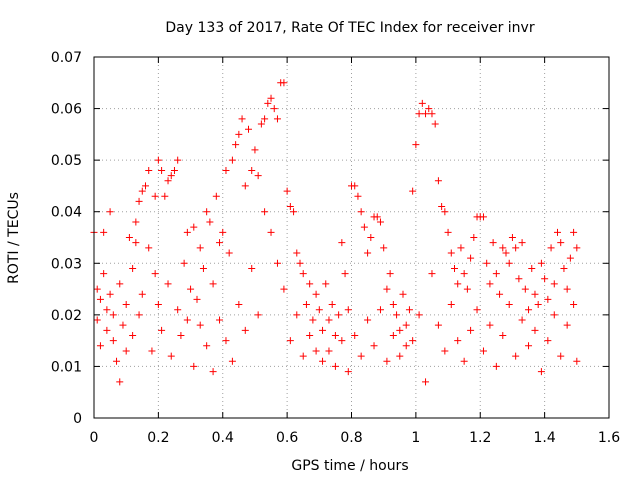  What do you see at coordinates (66, 316) in the screenshot?
I see `y-tick-label: 0.02` at bounding box center [66, 316].